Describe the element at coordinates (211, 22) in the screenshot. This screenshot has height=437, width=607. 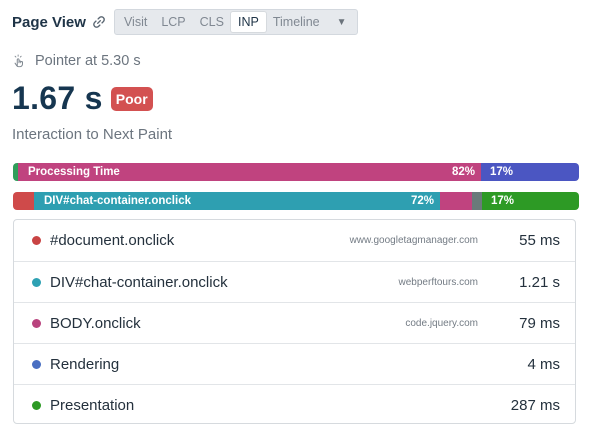
I see `tab-cls: CLS` at that location.